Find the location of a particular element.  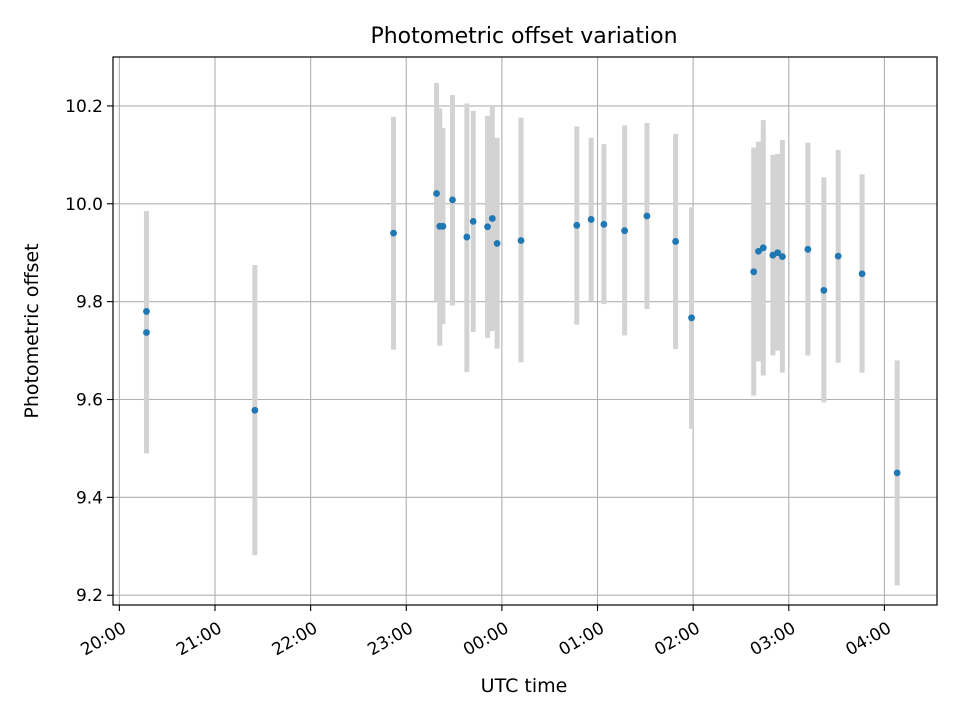

y-tick-label: 9.2 is located at coordinates (89, 596).